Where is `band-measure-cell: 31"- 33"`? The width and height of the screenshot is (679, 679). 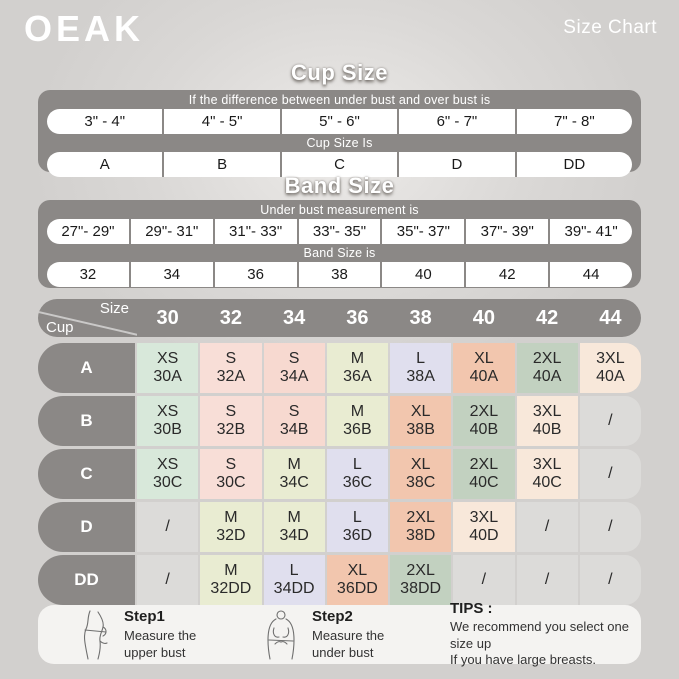 band-measure-cell: 31"- 33" is located at coordinates (257, 231).